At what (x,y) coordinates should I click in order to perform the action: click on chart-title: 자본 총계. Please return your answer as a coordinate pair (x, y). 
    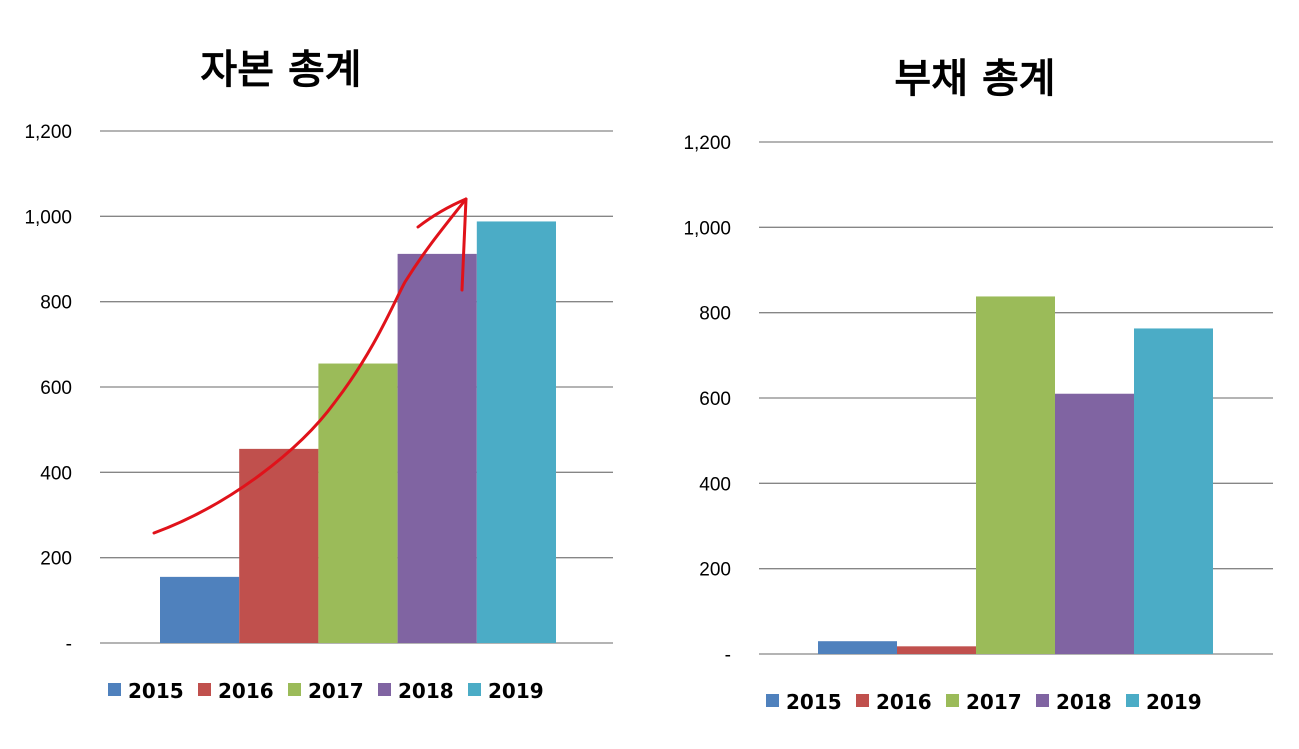
    Looking at the image, I should click on (280, 70).